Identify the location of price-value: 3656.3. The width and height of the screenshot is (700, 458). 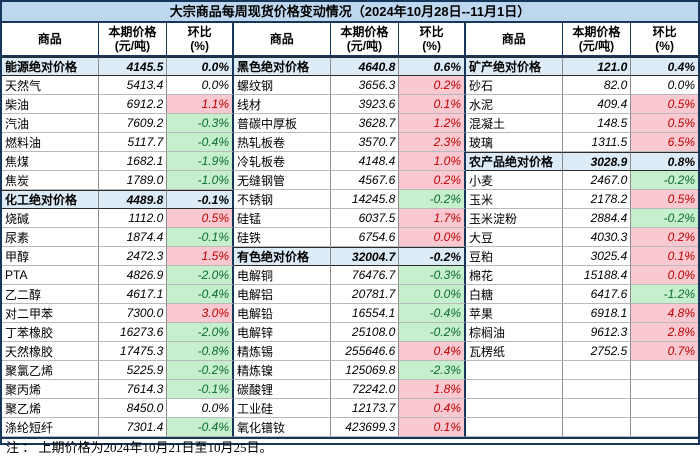
(365, 85).